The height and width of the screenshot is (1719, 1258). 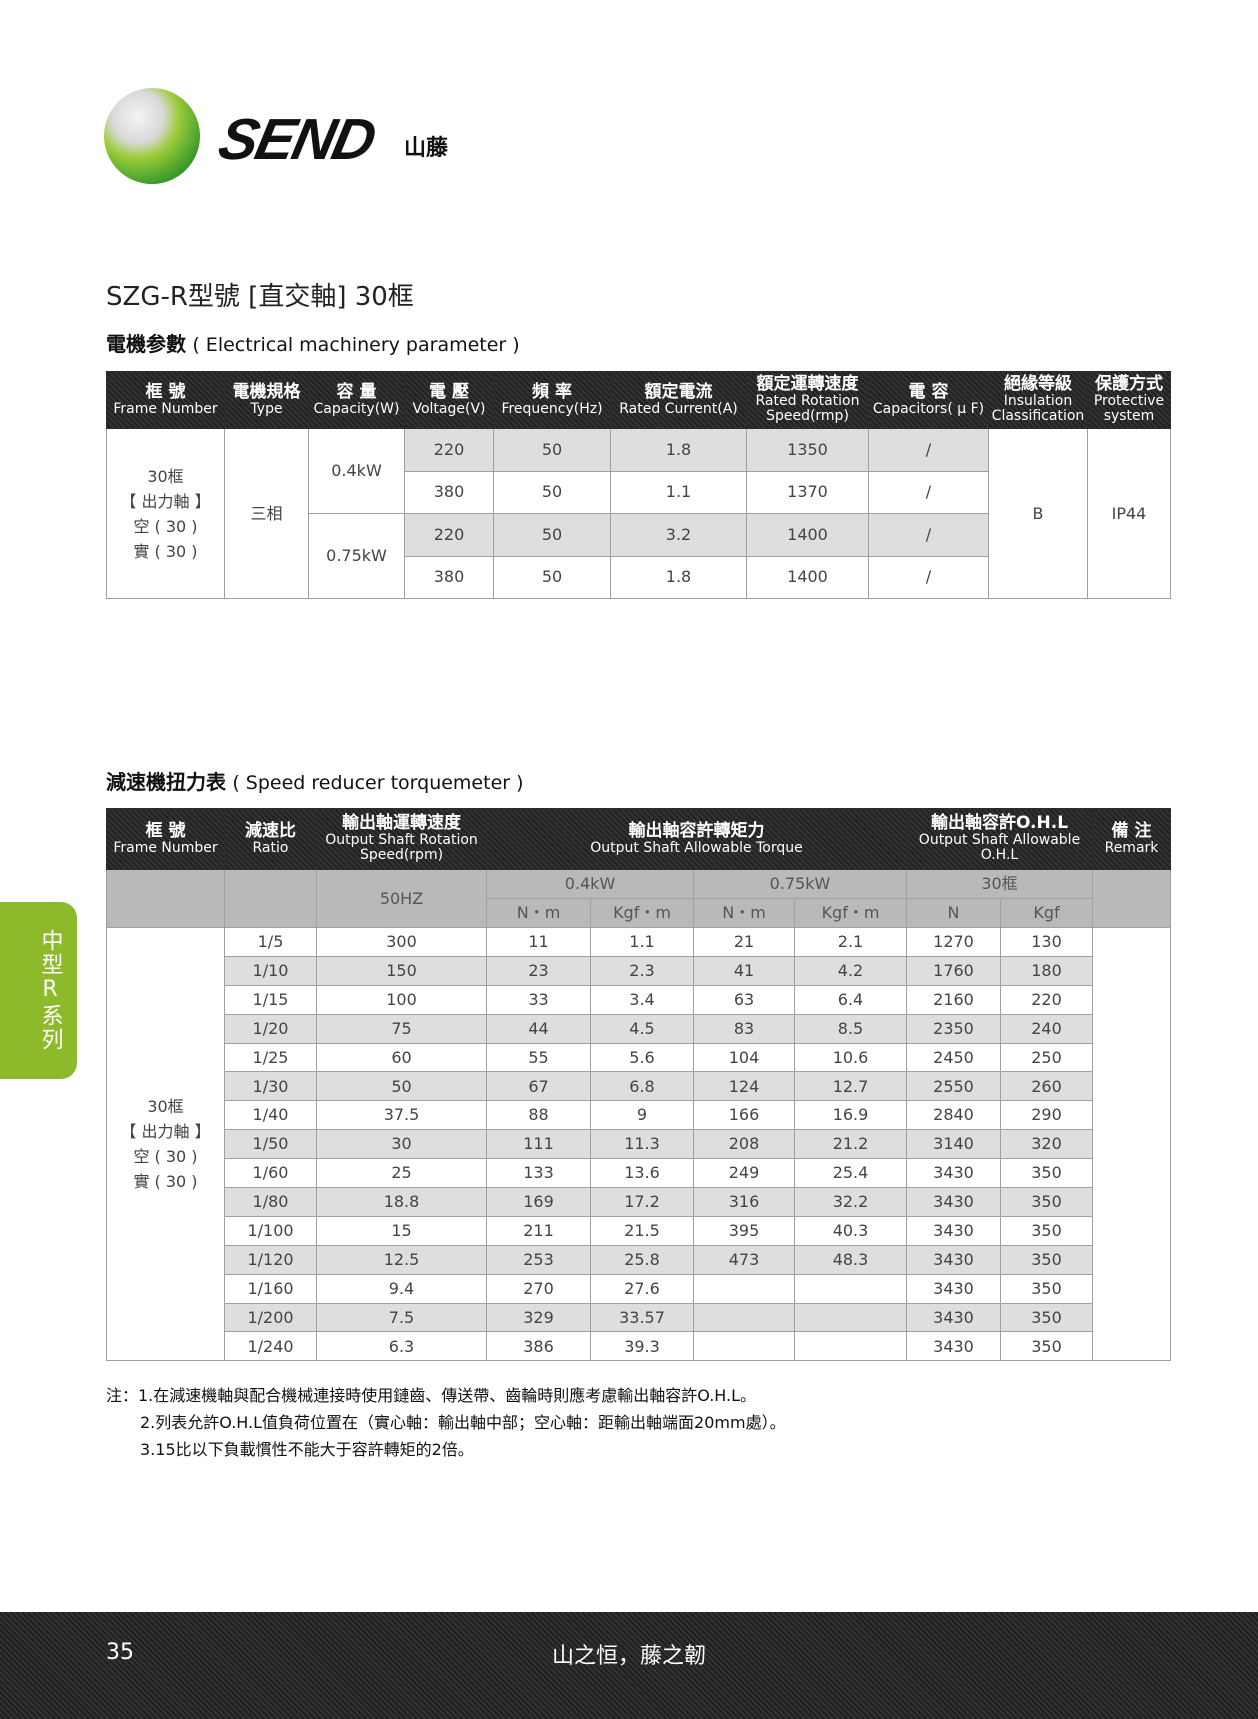 What do you see at coordinates (850, 913) in the screenshot?
I see `unit-subheader: Kgf・m` at bounding box center [850, 913].